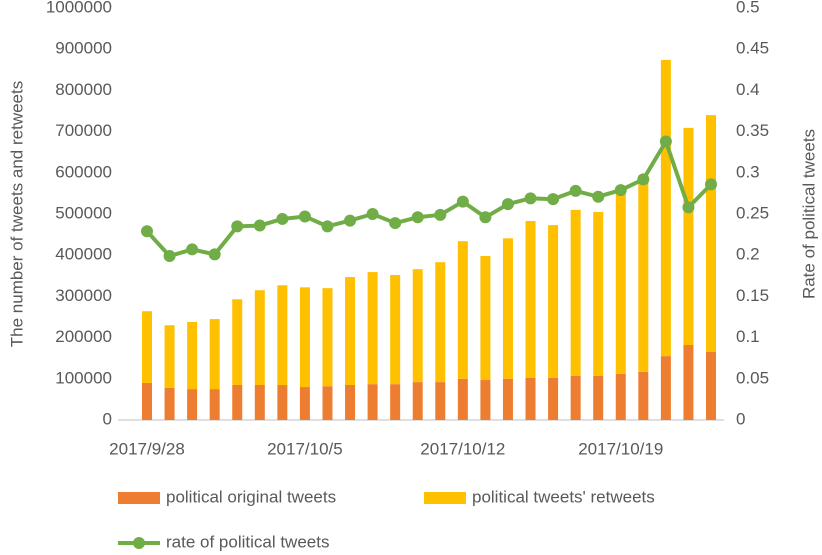 The height and width of the screenshot is (555, 822). Describe the element at coordinates (139, 543) in the screenshot. I see `legend-swatch-marker` at that location.